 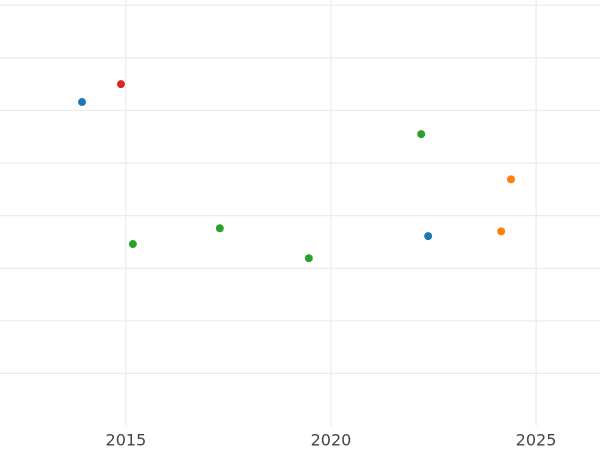 I want to click on x-tick-label: 2020, so click(x=331, y=440).